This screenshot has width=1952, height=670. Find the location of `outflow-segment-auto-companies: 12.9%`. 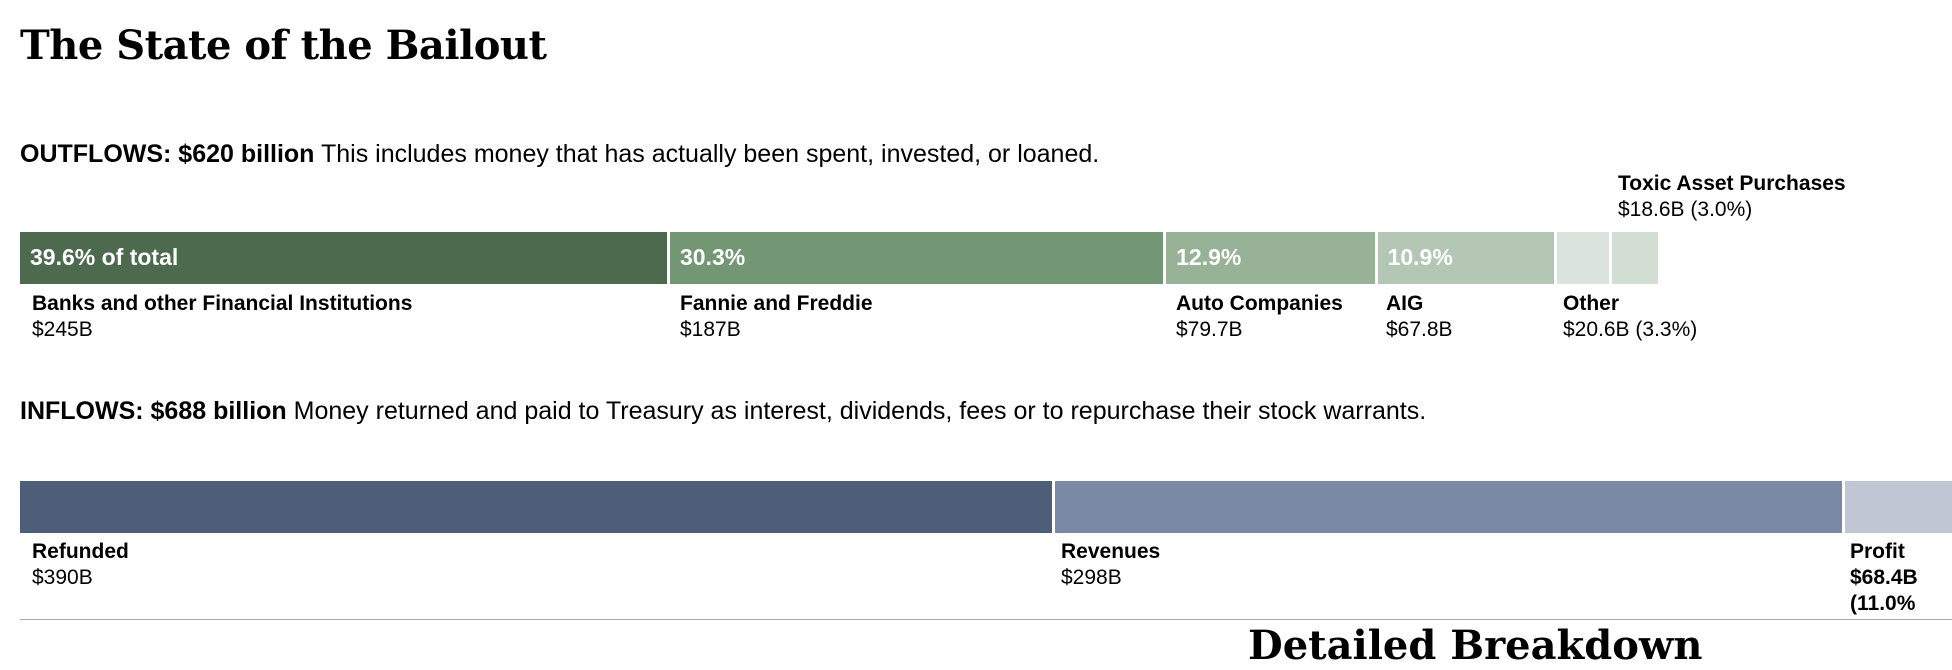

outflow-segment-auto-companies: 12.9% is located at coordinates (1272, 258).